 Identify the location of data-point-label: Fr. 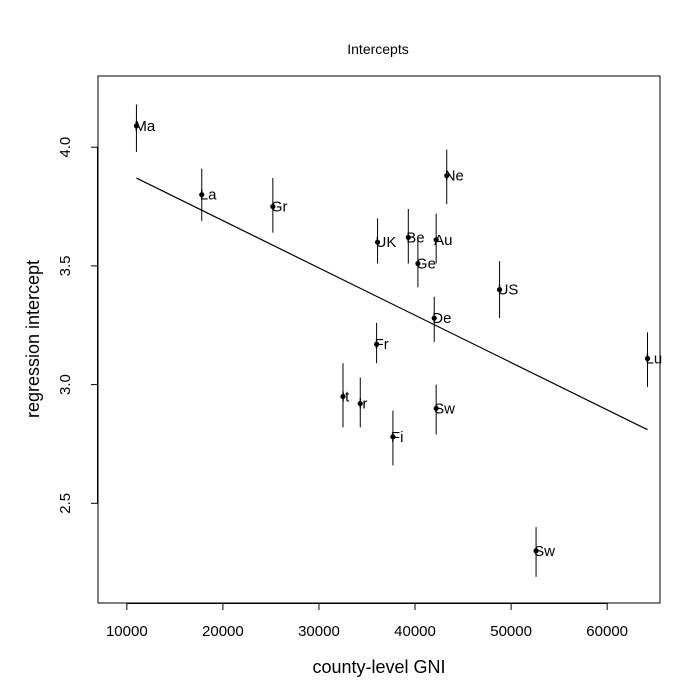
(382, 344).